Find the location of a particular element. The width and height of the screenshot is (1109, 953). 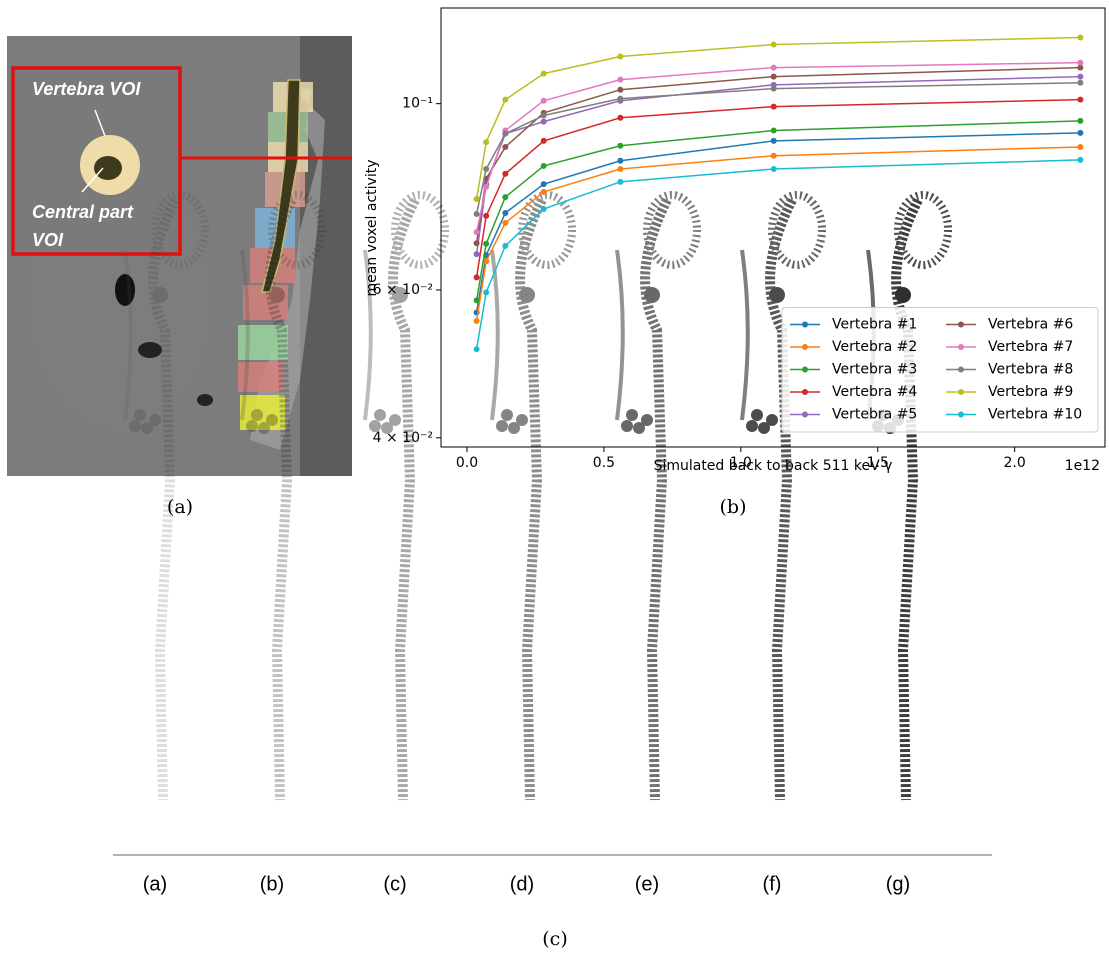

image-label: (f) is located at coordinates (772, 884).